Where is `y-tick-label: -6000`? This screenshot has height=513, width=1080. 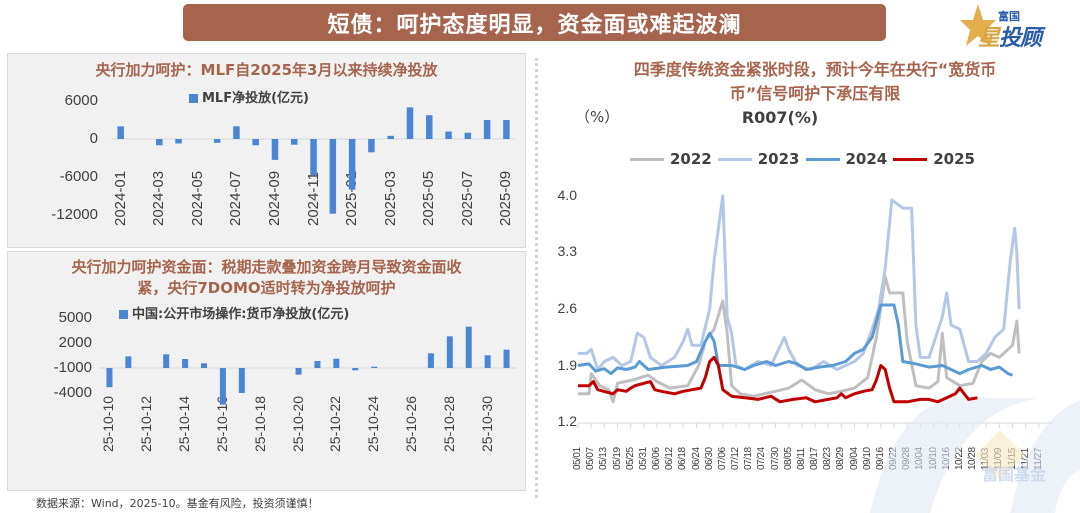 y-tick-label: -6000 is located at coordinates (78, 176).